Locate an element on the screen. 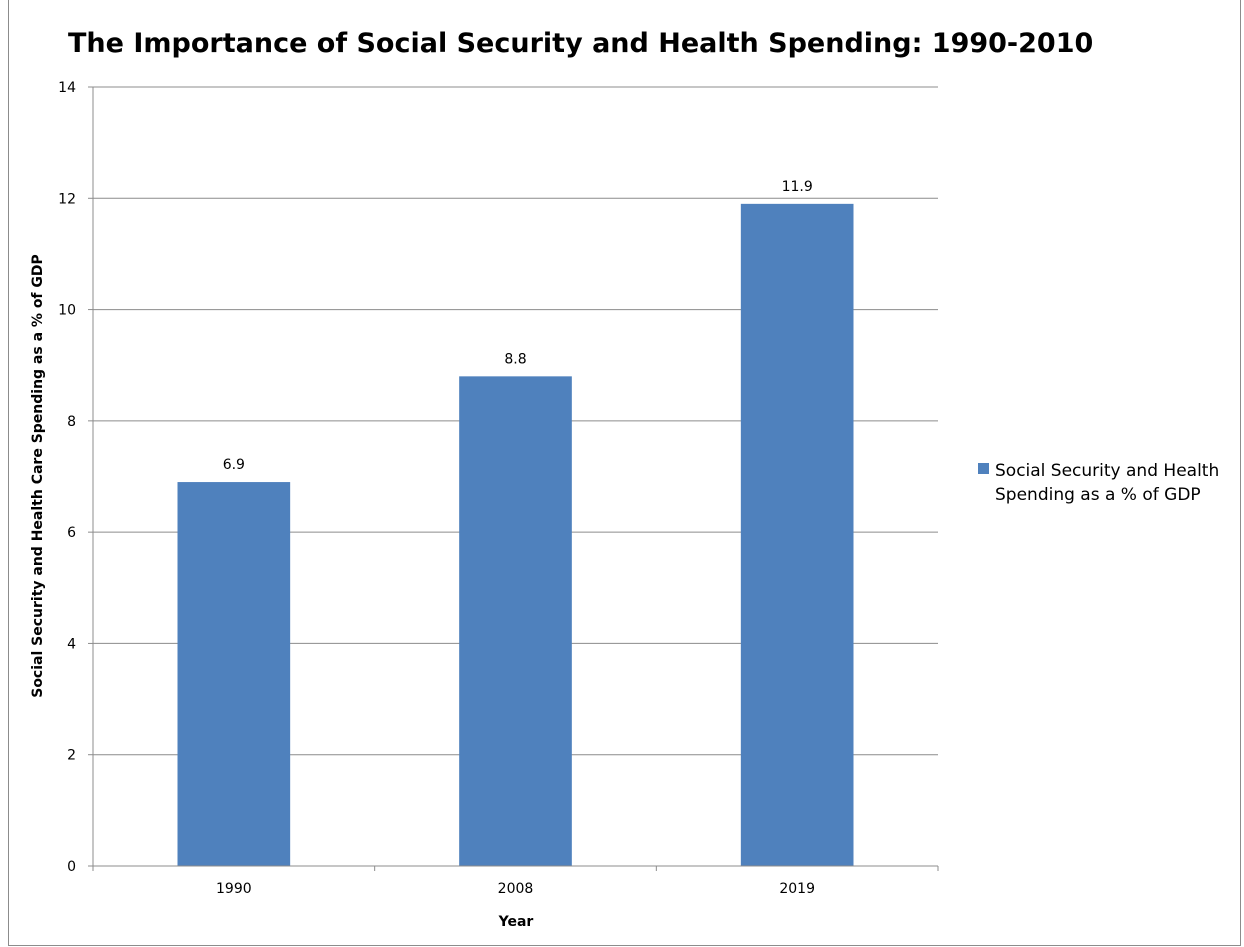  x-axis-title: Year is located at coordinates (516, 922).